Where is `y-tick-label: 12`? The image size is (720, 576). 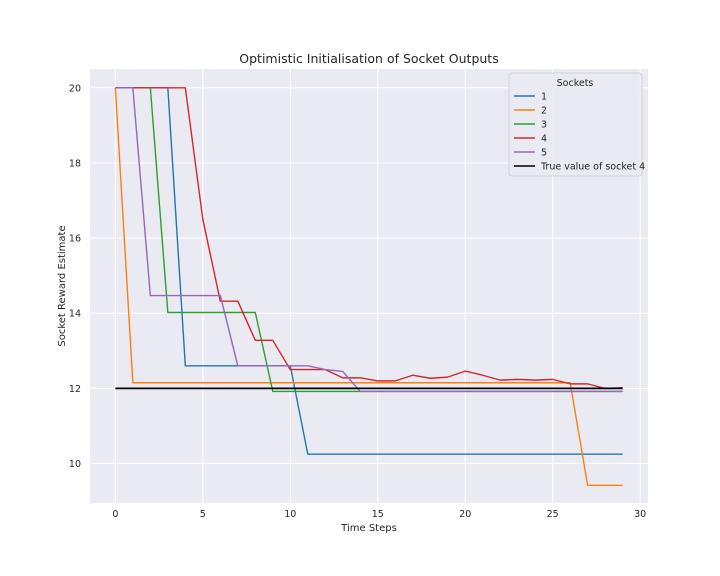
y-tick-label: 12 is located at coordinates (75, 389).